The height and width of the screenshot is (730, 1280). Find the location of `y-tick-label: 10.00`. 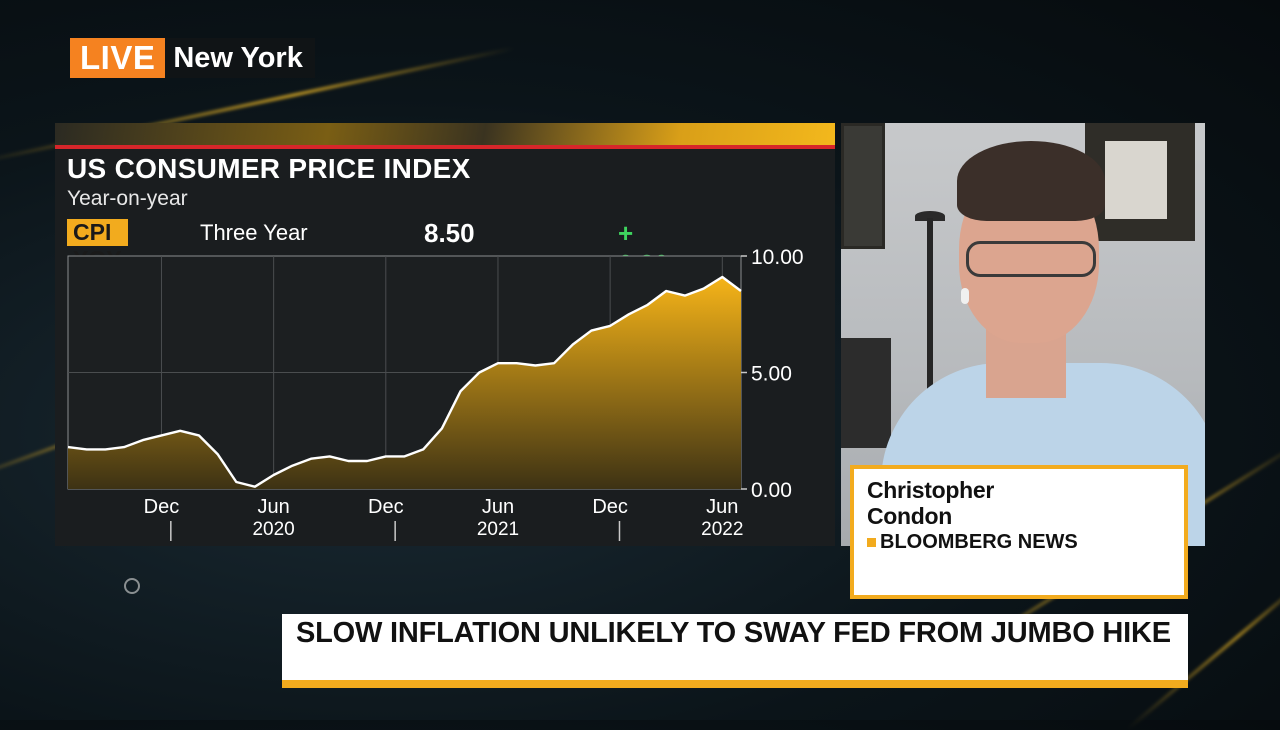

y-tick-label: 10.00 is located at coordinates (777, 257).